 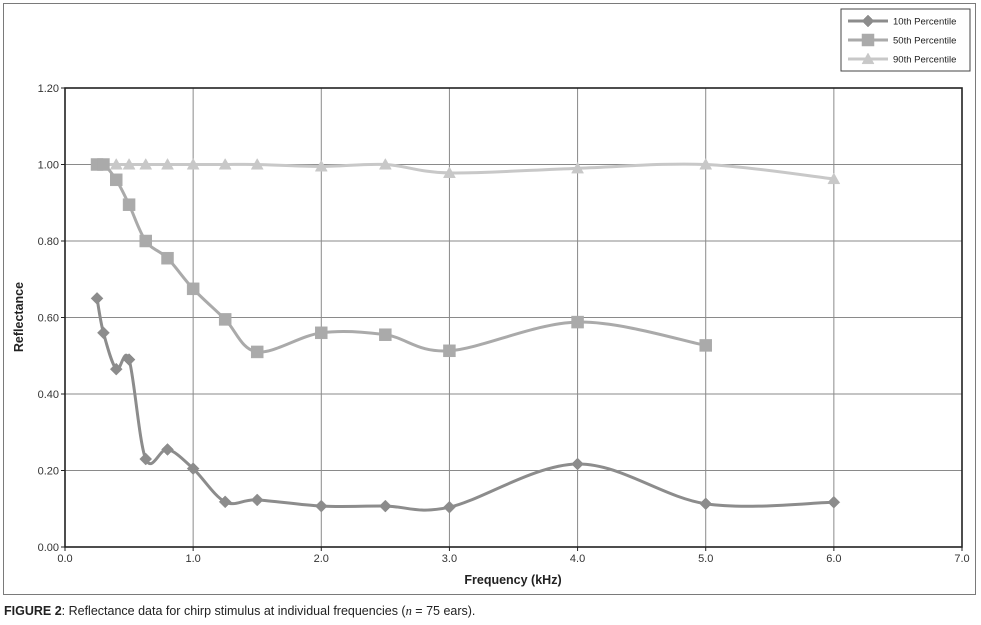 I want to click on series-line, so click(x=465, y=171).